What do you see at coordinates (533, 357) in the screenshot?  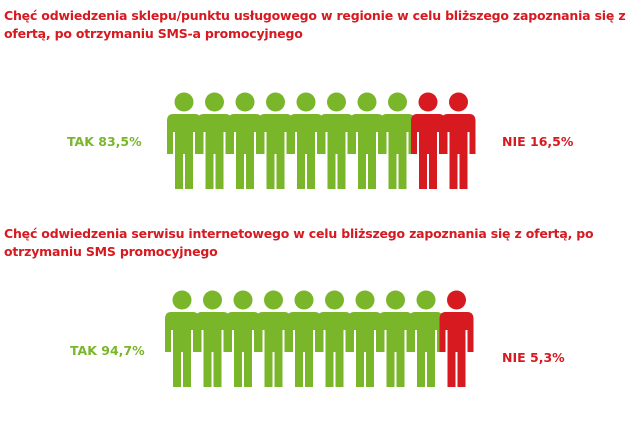 I see `chart-2-no-label: NIE 5,3%` at bounding box center [533, 357].